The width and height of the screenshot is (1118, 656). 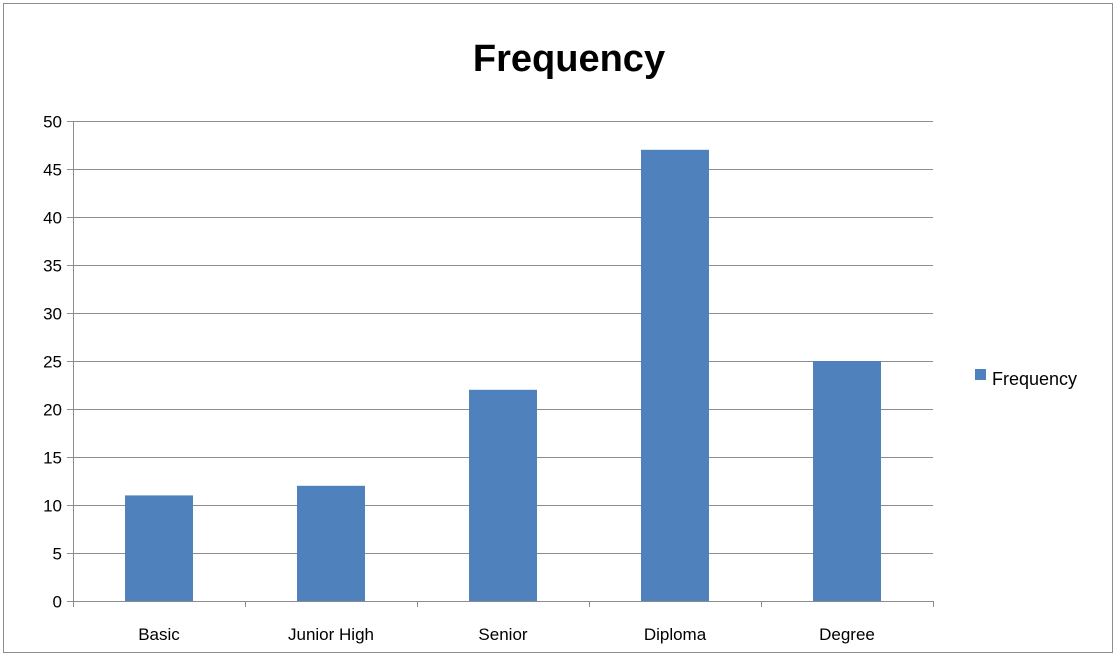 What do you see at coordinates (847, 634) in the screenshot?
I see `x-tick-label: Degree` at bounding box center [847, 634].